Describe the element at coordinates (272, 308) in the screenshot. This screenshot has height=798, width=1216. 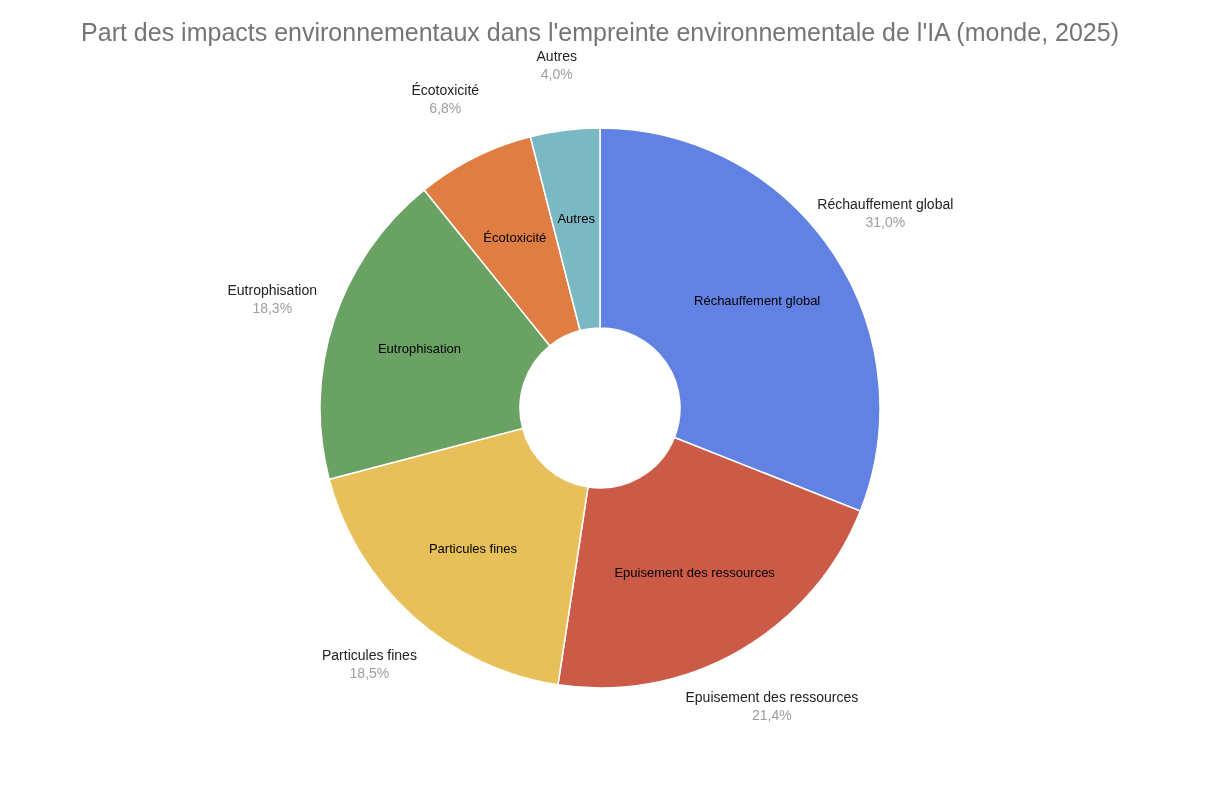
I see `data-label: 18,3%` at that location.